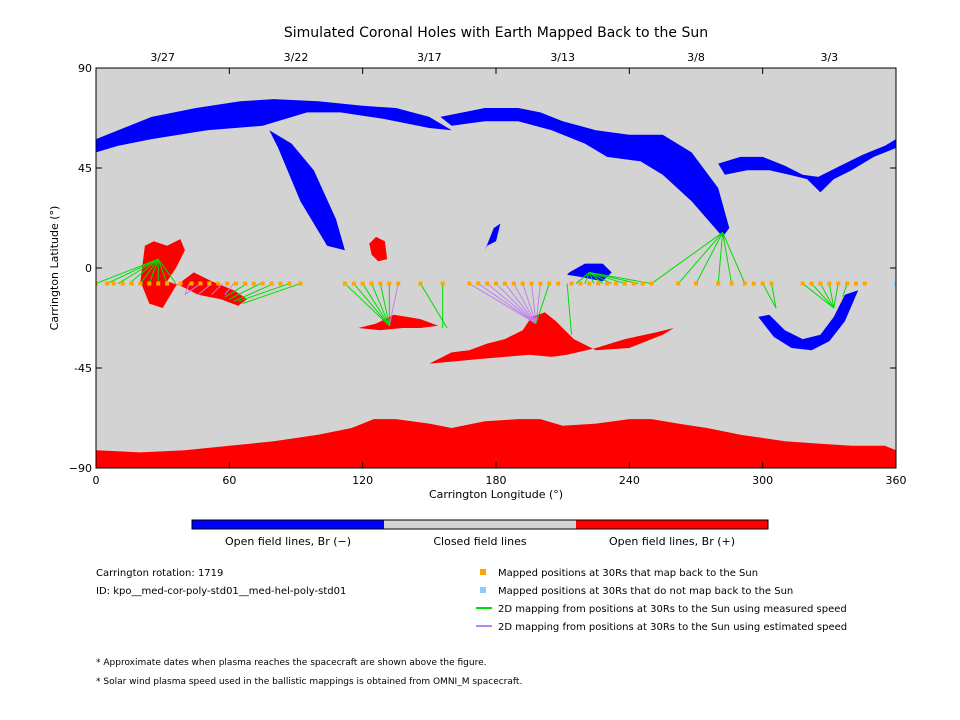  What do you see at coordinates (229, 480) in the screenshot?
I see `x-tick-label: 60` at bounding box center [229, 480].